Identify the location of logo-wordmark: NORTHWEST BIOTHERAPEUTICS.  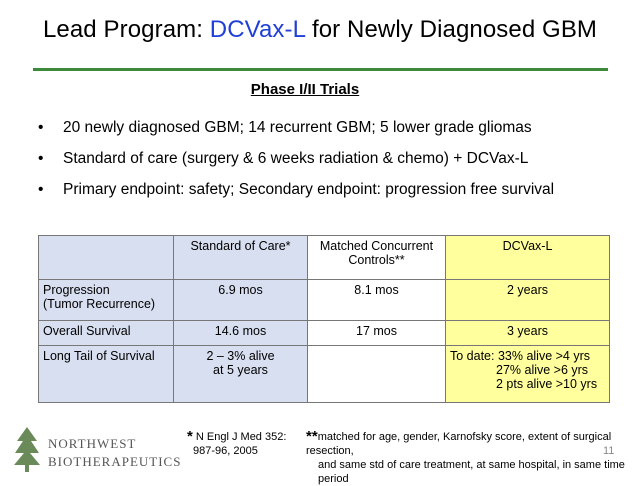
(114, 453).